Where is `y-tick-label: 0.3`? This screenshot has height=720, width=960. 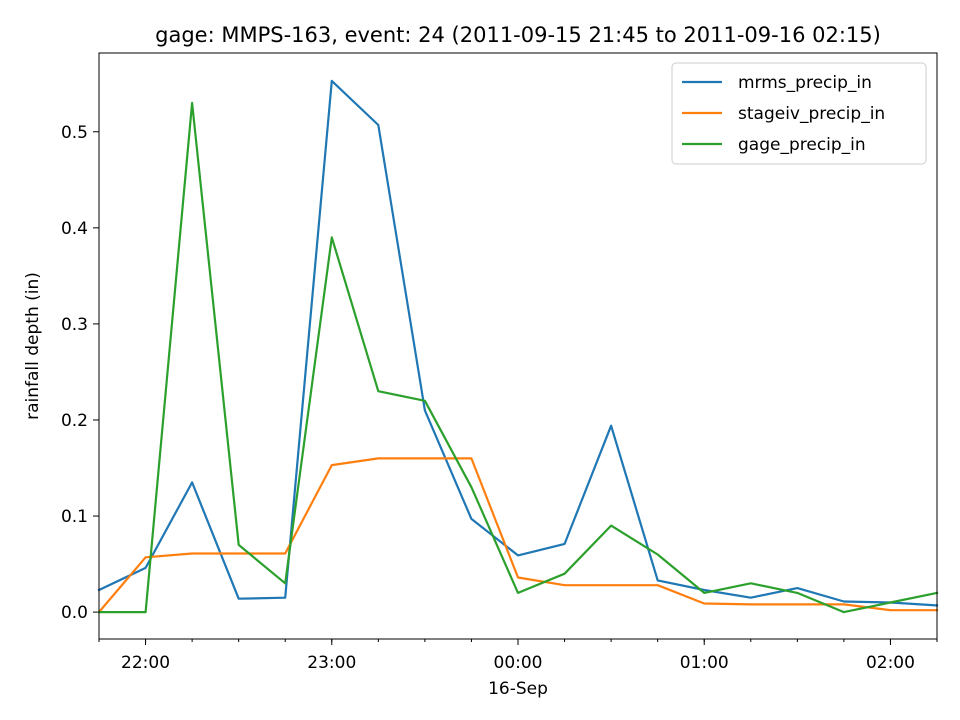
y-tick-label: 0.3 is located at coordinates (74, 325).